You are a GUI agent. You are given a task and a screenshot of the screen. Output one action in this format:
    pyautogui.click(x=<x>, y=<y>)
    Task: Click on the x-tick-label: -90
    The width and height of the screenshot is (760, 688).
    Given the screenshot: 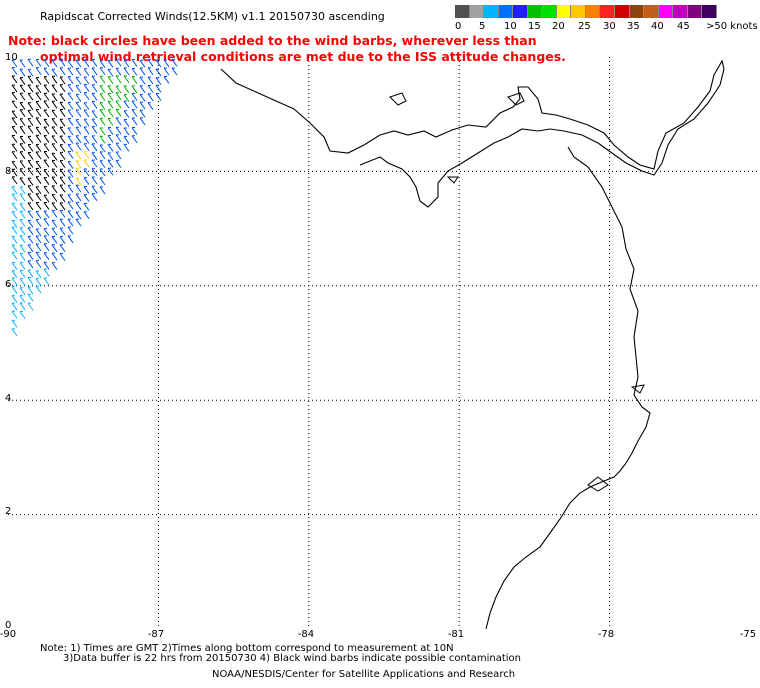 What is the action you would take?
    pyautogui.click(x=8, y=634)
    